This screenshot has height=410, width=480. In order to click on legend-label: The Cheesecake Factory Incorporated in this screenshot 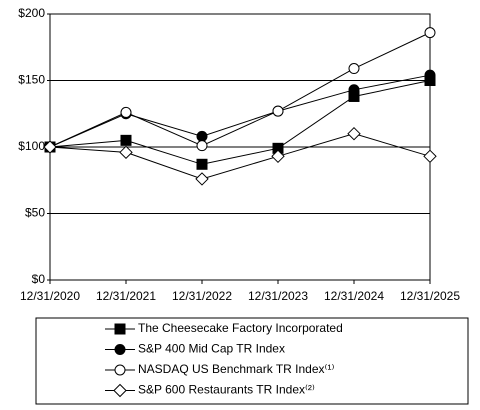, I will do `click(240, 328)`.